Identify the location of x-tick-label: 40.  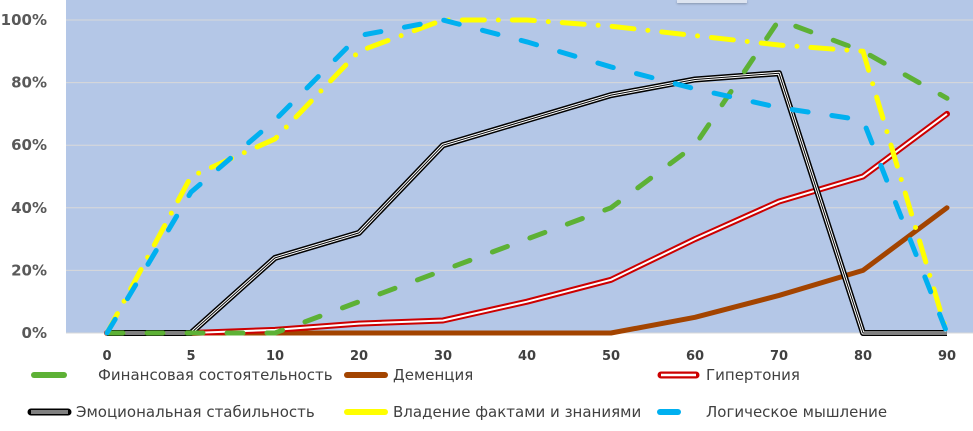
(527, 356).